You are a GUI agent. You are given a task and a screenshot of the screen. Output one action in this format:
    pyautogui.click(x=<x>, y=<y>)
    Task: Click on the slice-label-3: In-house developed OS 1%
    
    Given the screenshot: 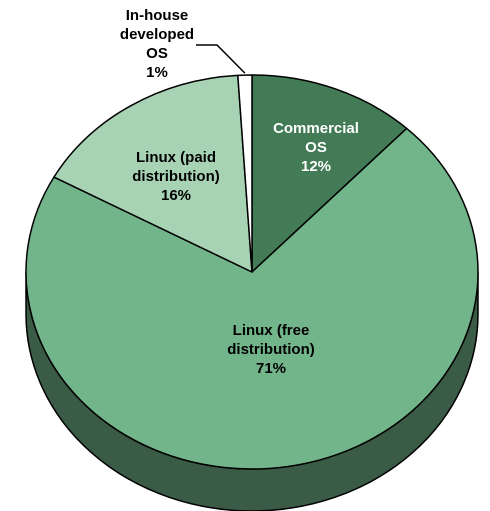 What is the action you would take?
    pyautogui.click(x=157, y=44)
    